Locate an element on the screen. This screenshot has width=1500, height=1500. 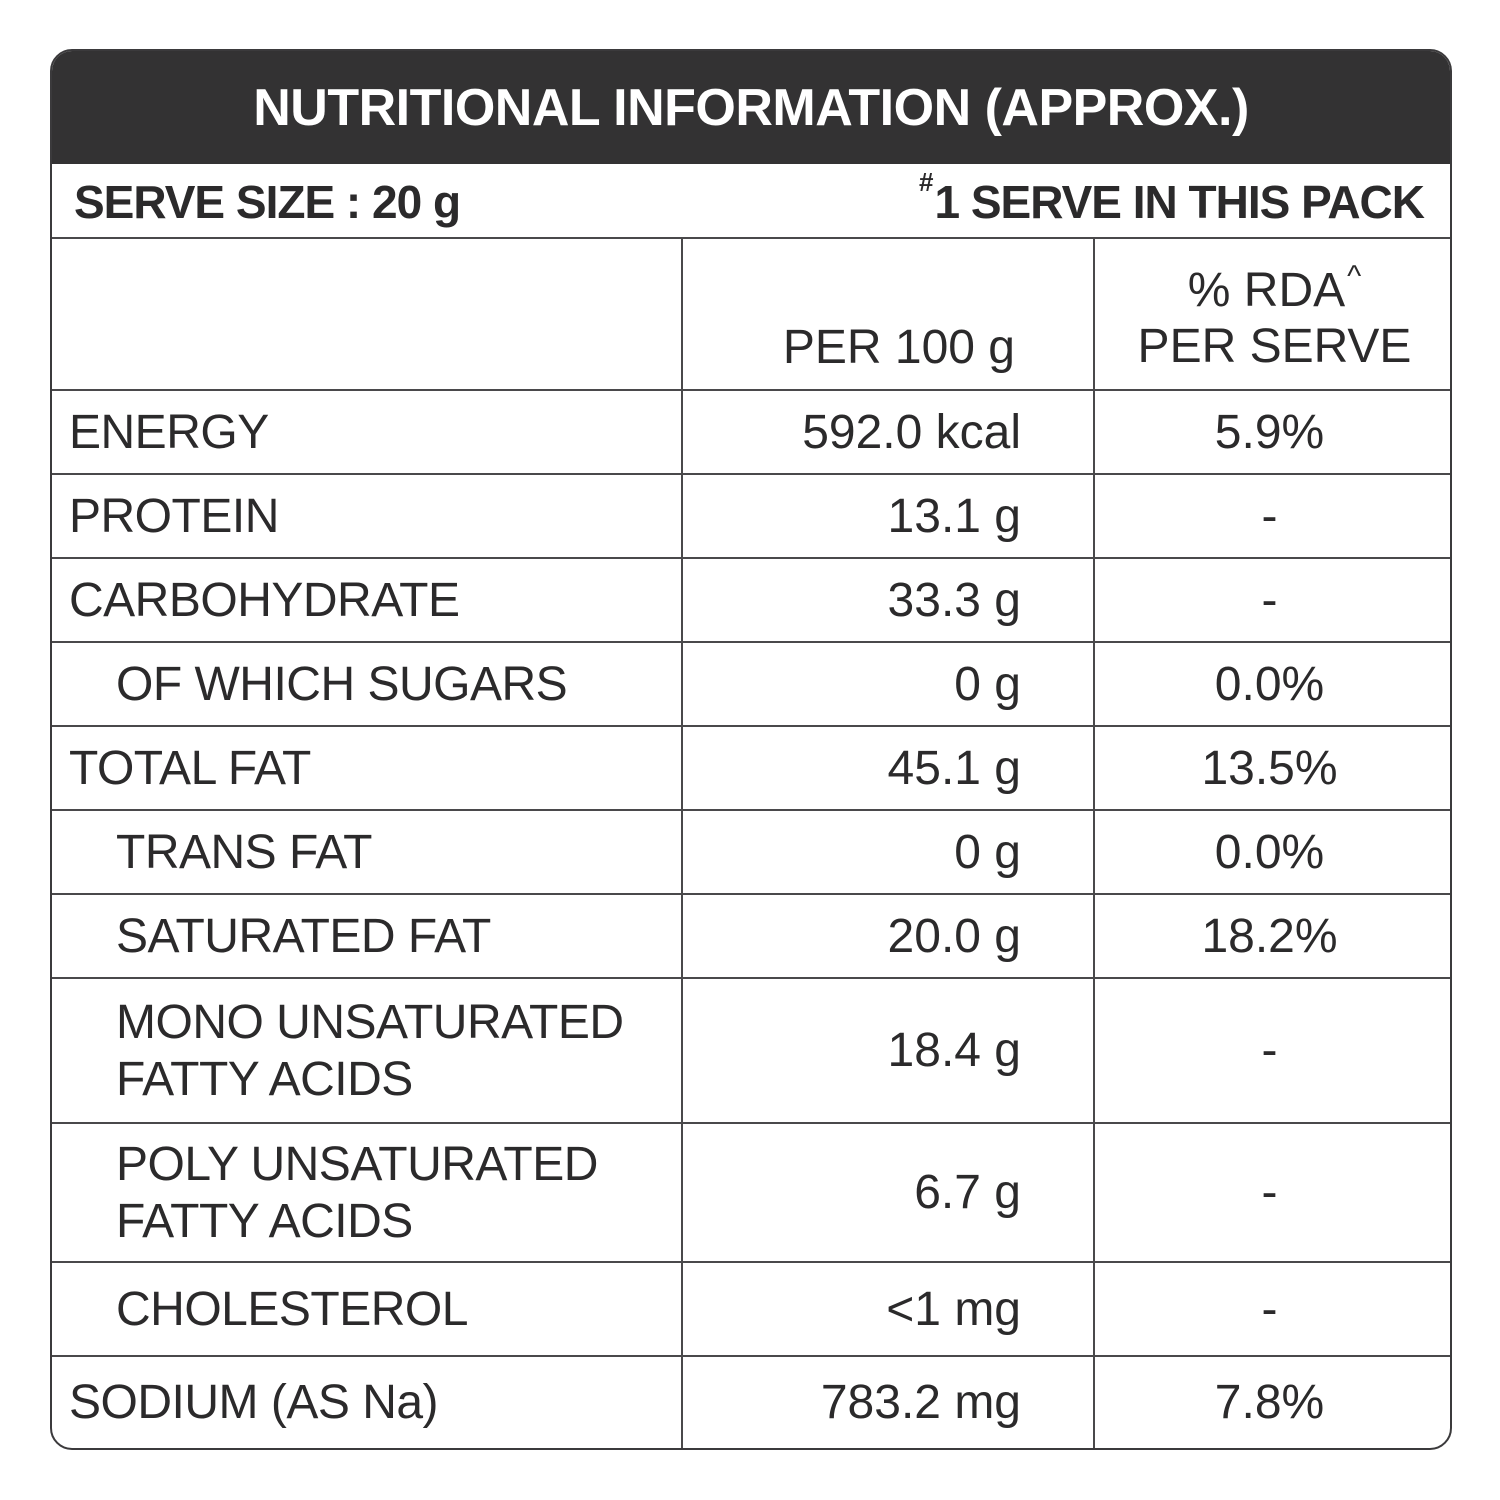
nutrient-name: ENERGY is located at coordinates (169, 432).